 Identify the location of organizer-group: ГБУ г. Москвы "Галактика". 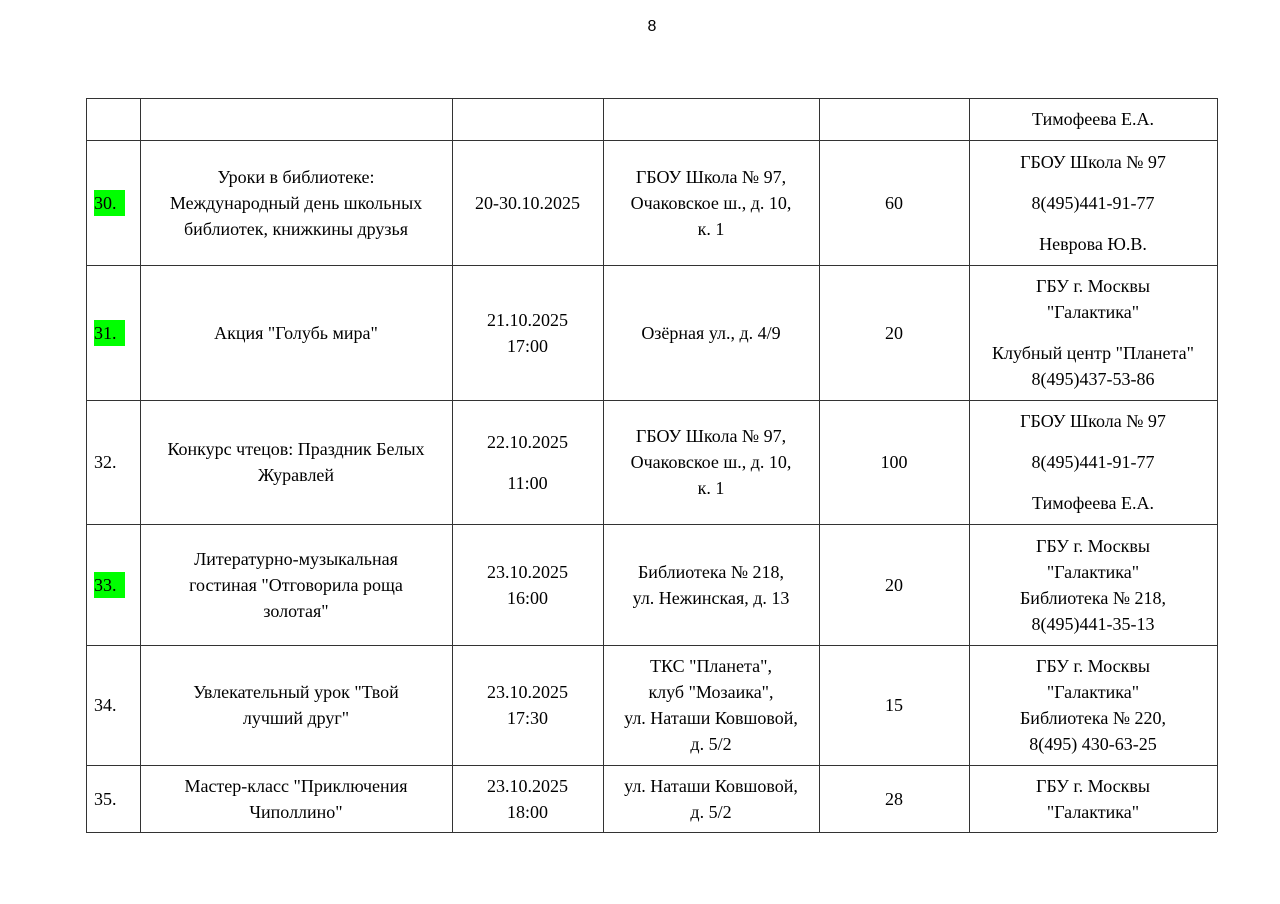
(1093, 299).